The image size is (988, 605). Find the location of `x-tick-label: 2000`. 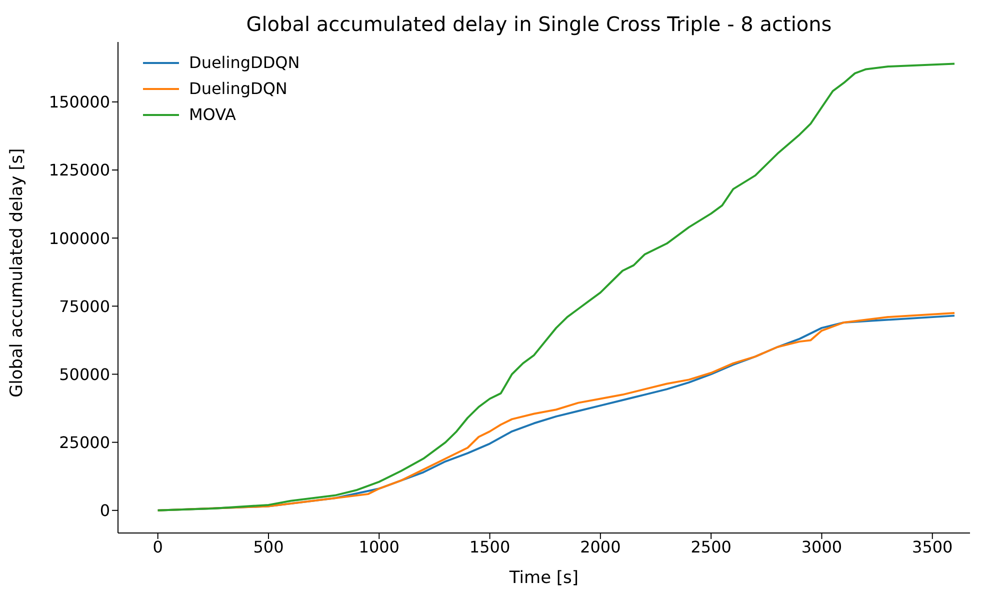

x-tick-label: 2000 is located at coordinates (600, 546).